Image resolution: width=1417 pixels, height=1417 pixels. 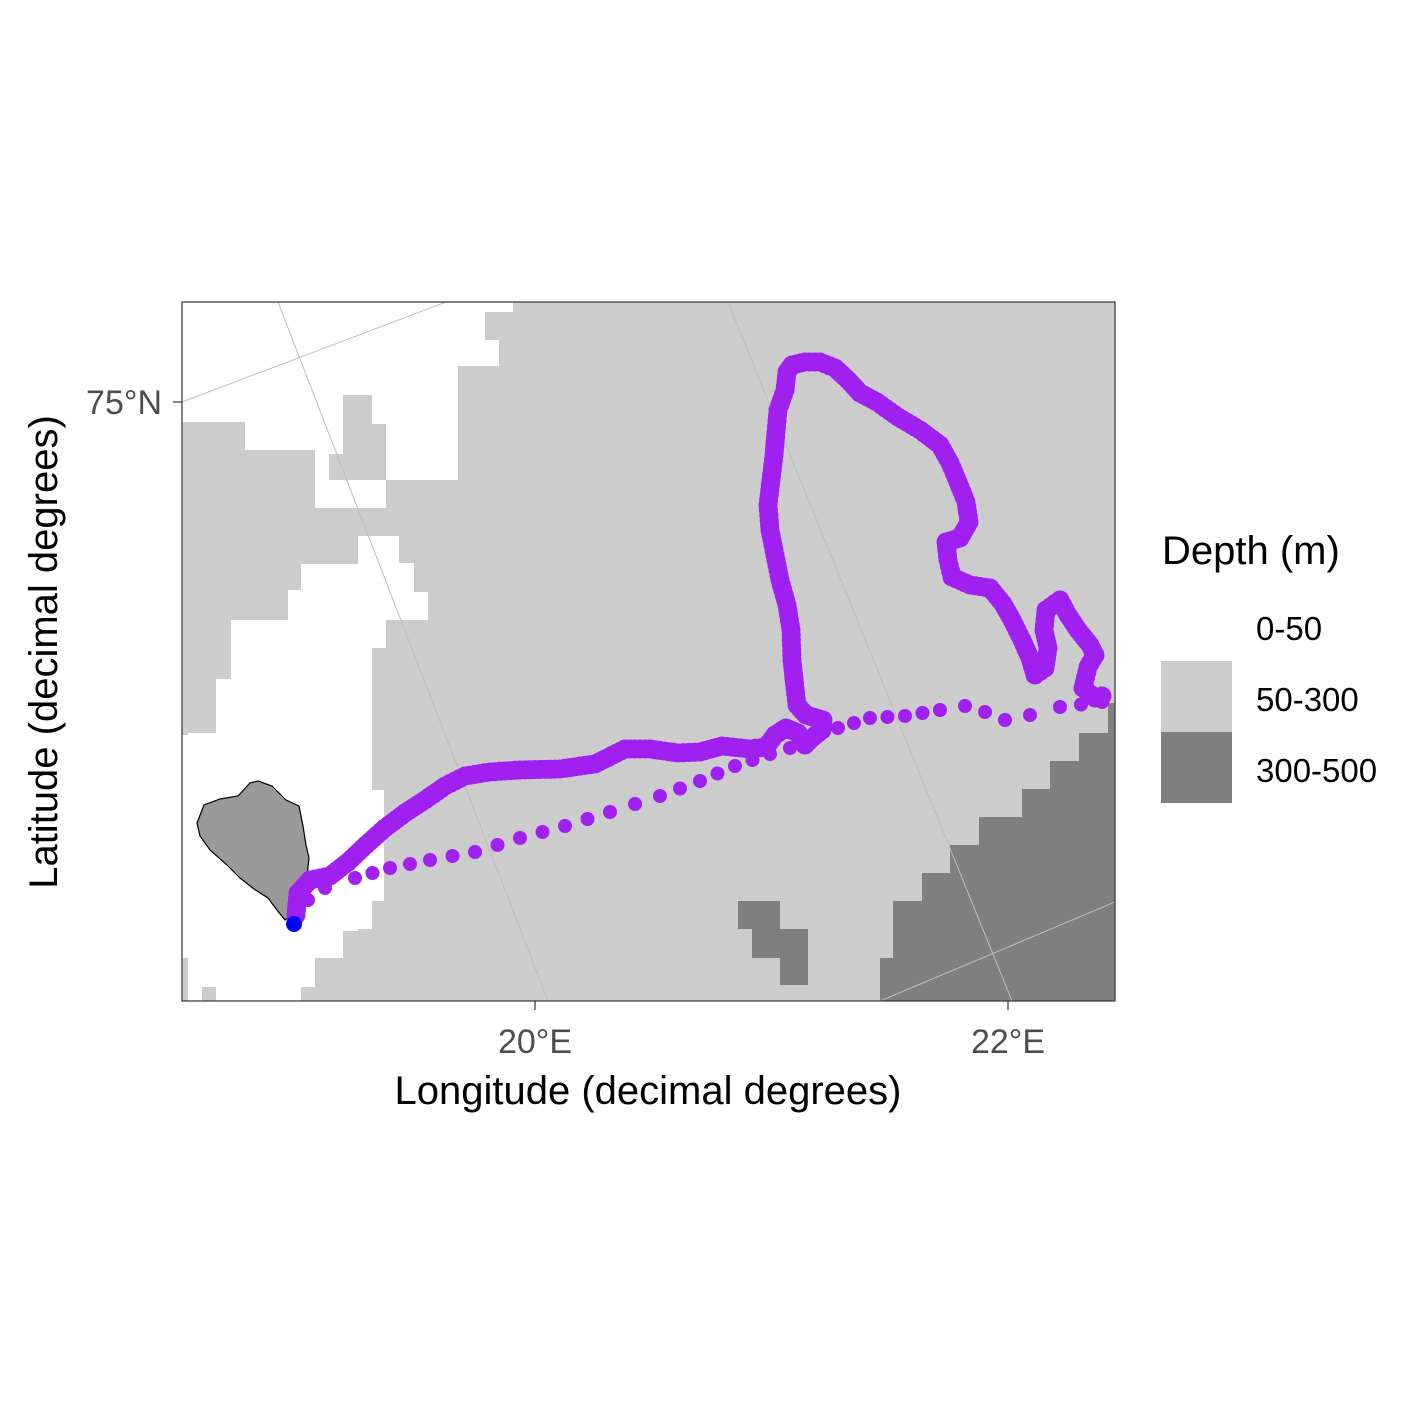 What do you see at coordinates (648, 1091) in the screenshot?
I see `x-axis-title: Longitude (decimal degrees)` at bounding box center [648, 1091].